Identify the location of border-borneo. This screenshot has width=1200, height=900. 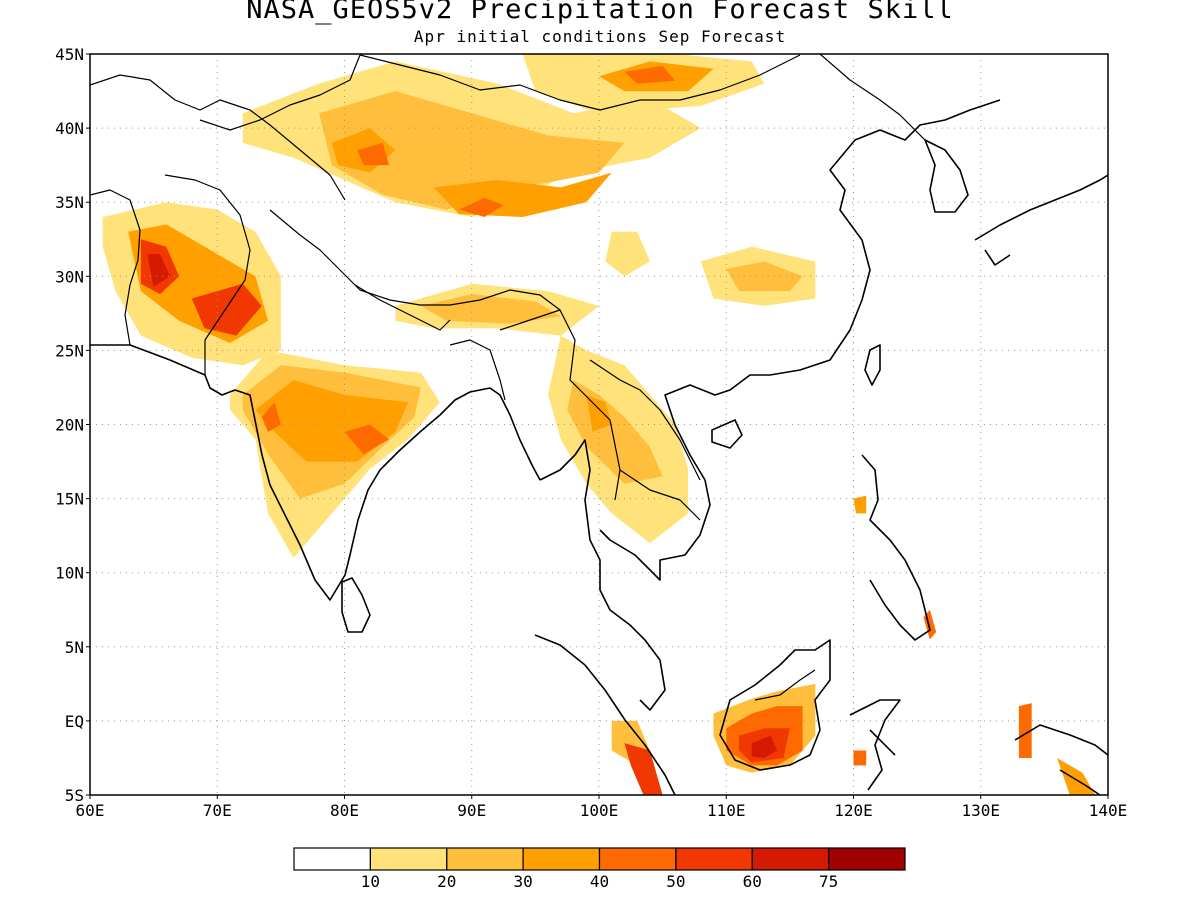
(785, 685).